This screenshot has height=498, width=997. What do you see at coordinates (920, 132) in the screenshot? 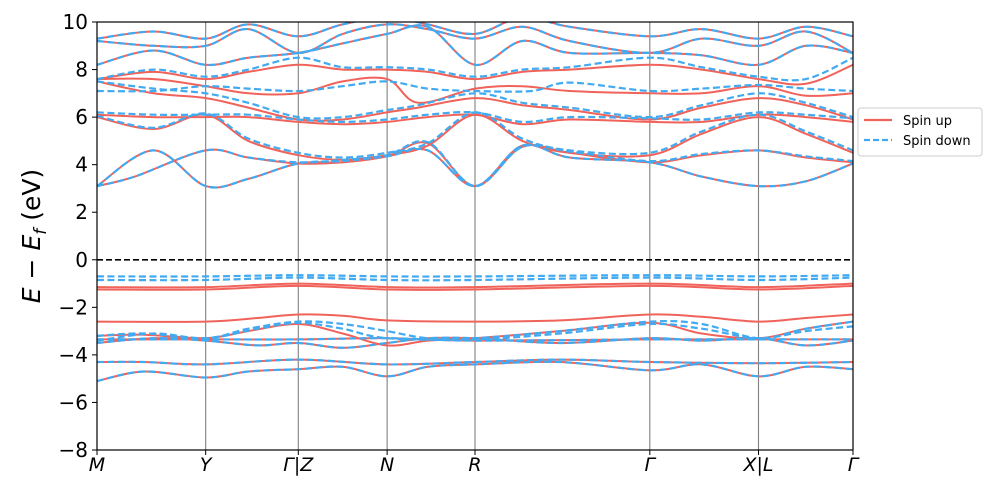
I see `legend: Spin up Spin down` at bounding box center [920, 132].